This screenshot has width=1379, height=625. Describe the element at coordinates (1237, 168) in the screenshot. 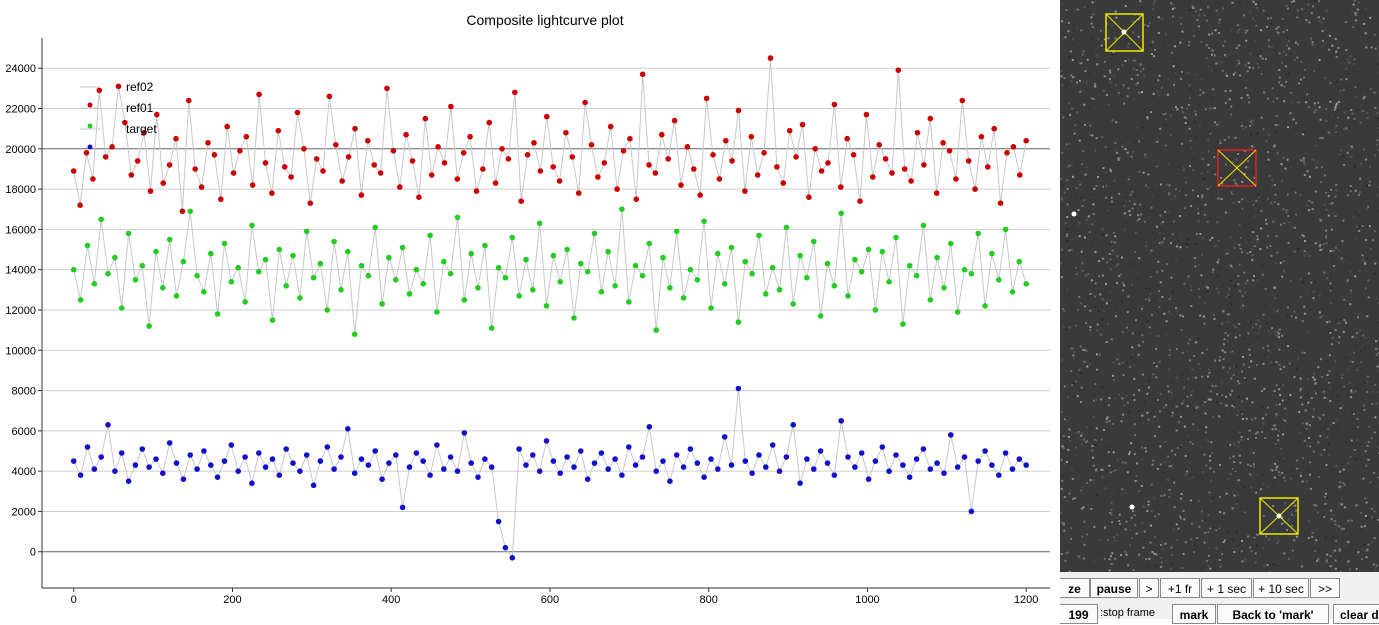

I see `marker-target` at that location.